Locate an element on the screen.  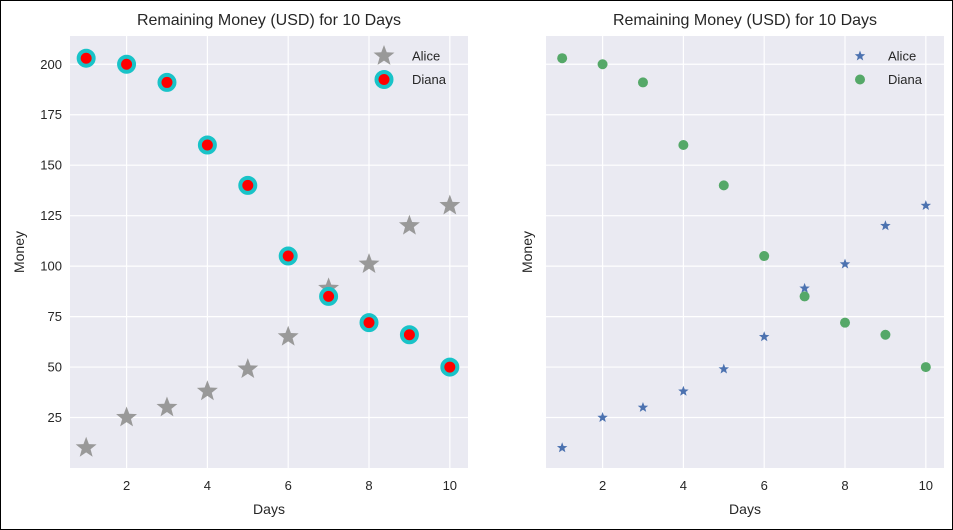
y-tick-label: 50 is located at coordinates (55, 367).